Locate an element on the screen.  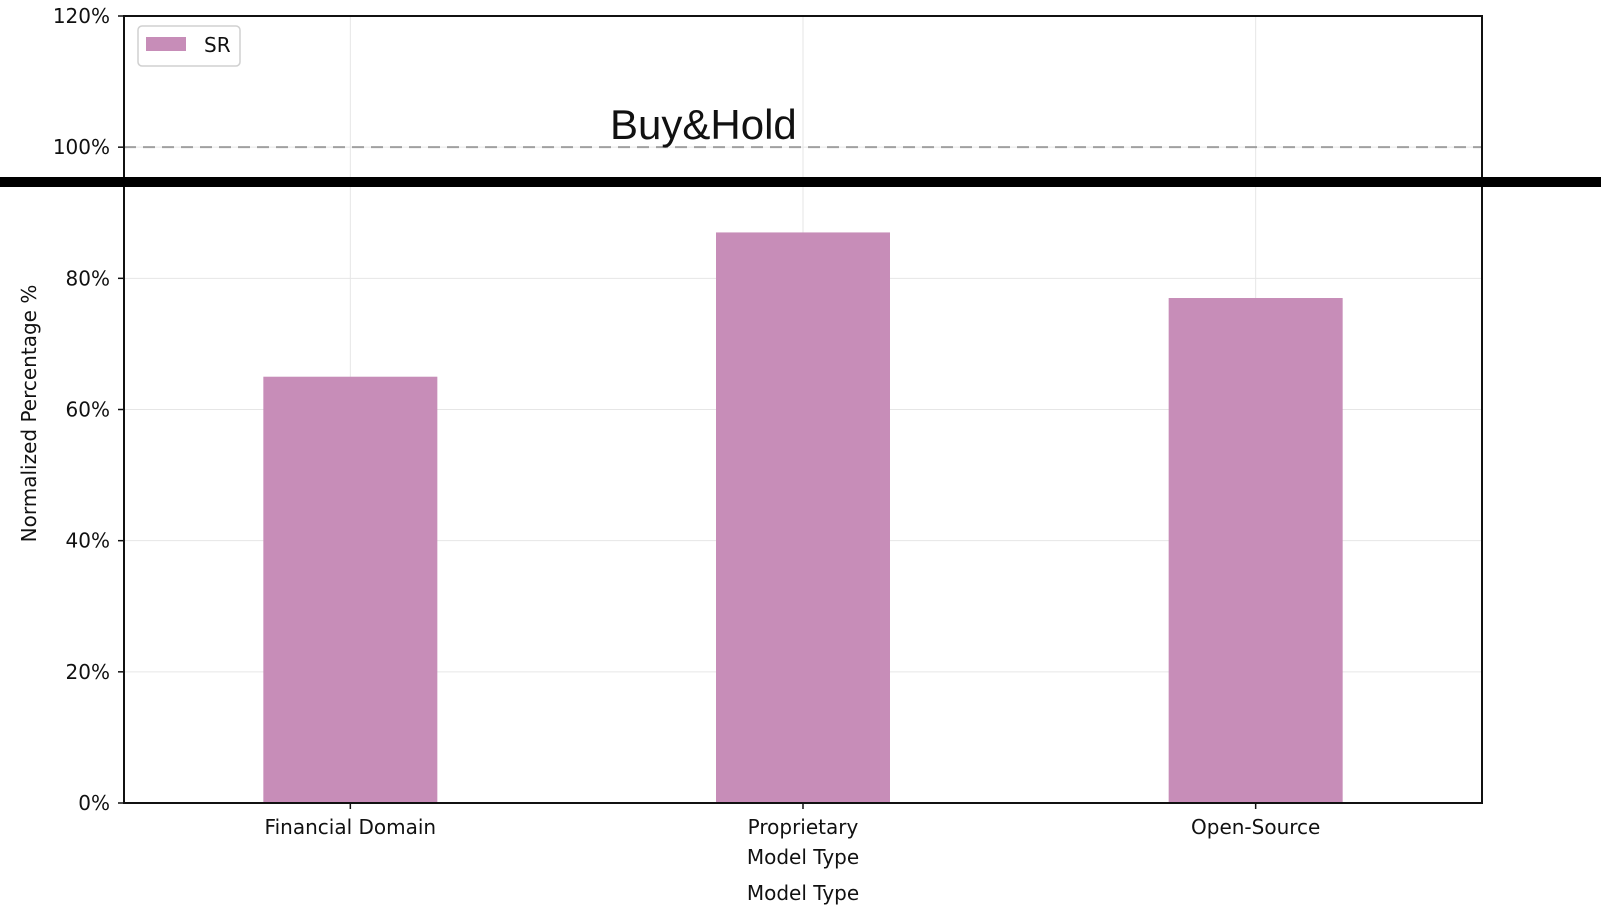
legend: SR is located at coordinates (189, 46).